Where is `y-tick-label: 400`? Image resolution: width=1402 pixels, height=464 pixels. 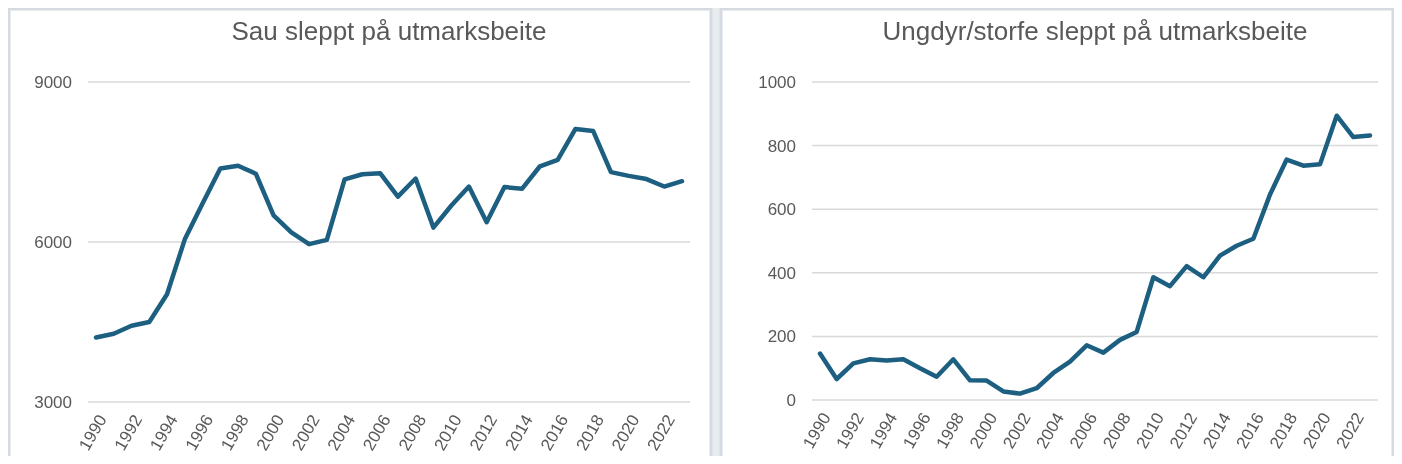 y-tick-label: 400 is located at coordinates (781, 273).